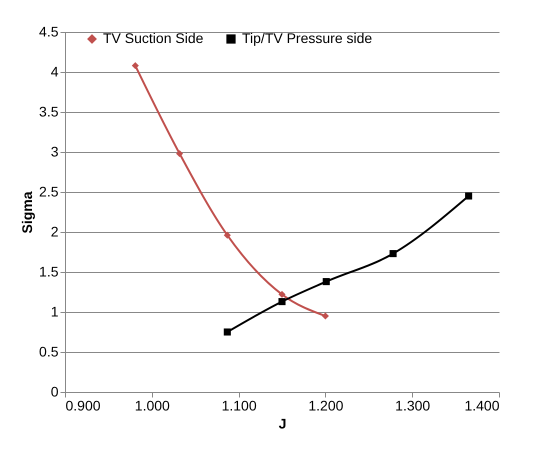 The height and width of the screenshot is (461, 558). I want to click on legend-label: TV Suction Side, so click(153, 38).